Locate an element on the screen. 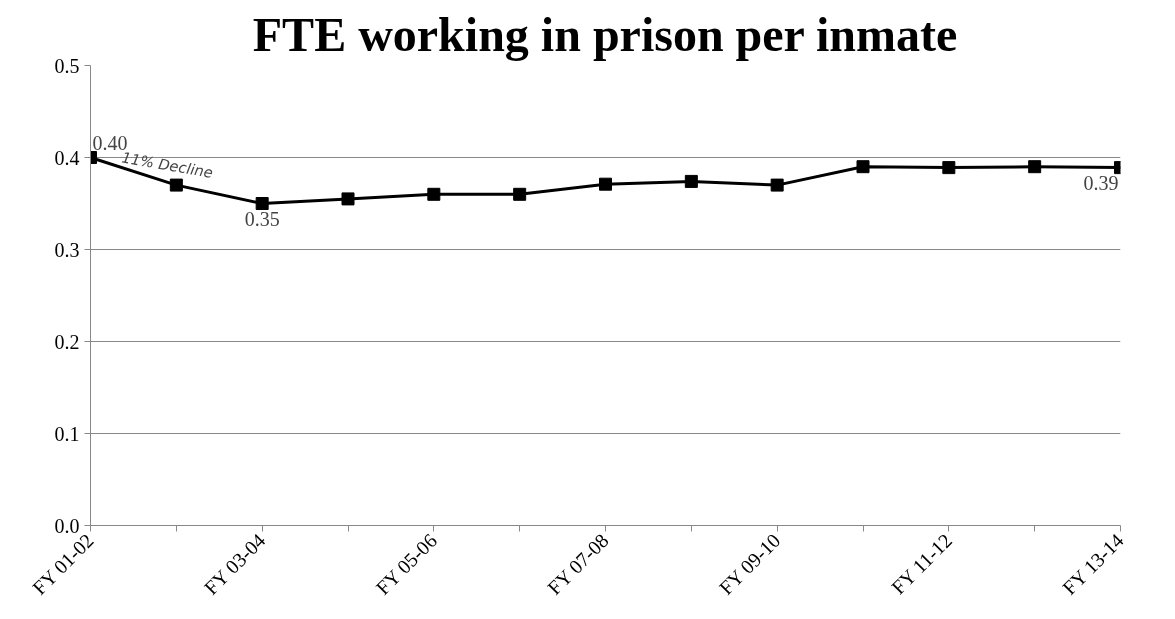 The width and height of the screenshot is (1175, 619). y-tick-label: 0.1 is located at coordinates (67, 433).